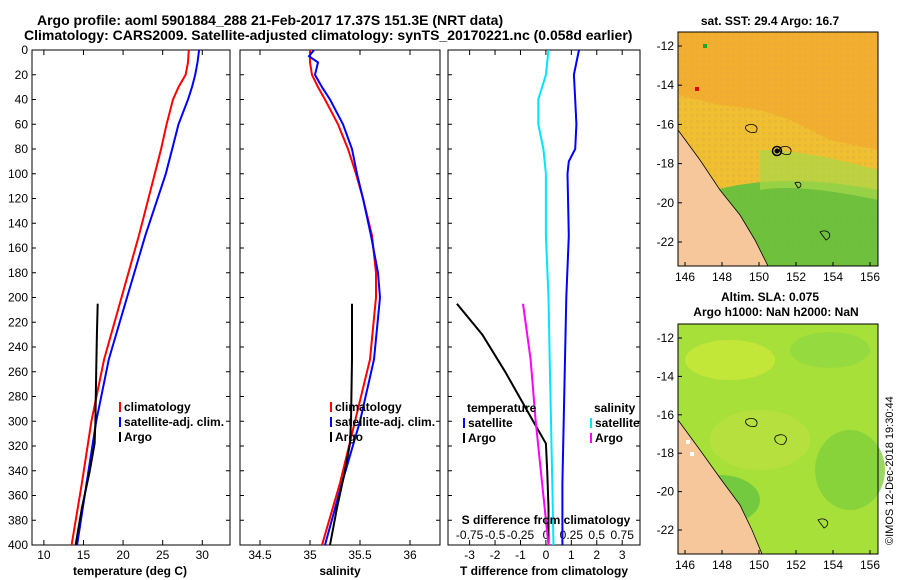 The width and height of the screenshot is (900, 580). I want to click on legend-label-t-argo: Argo, so click(482, 438).